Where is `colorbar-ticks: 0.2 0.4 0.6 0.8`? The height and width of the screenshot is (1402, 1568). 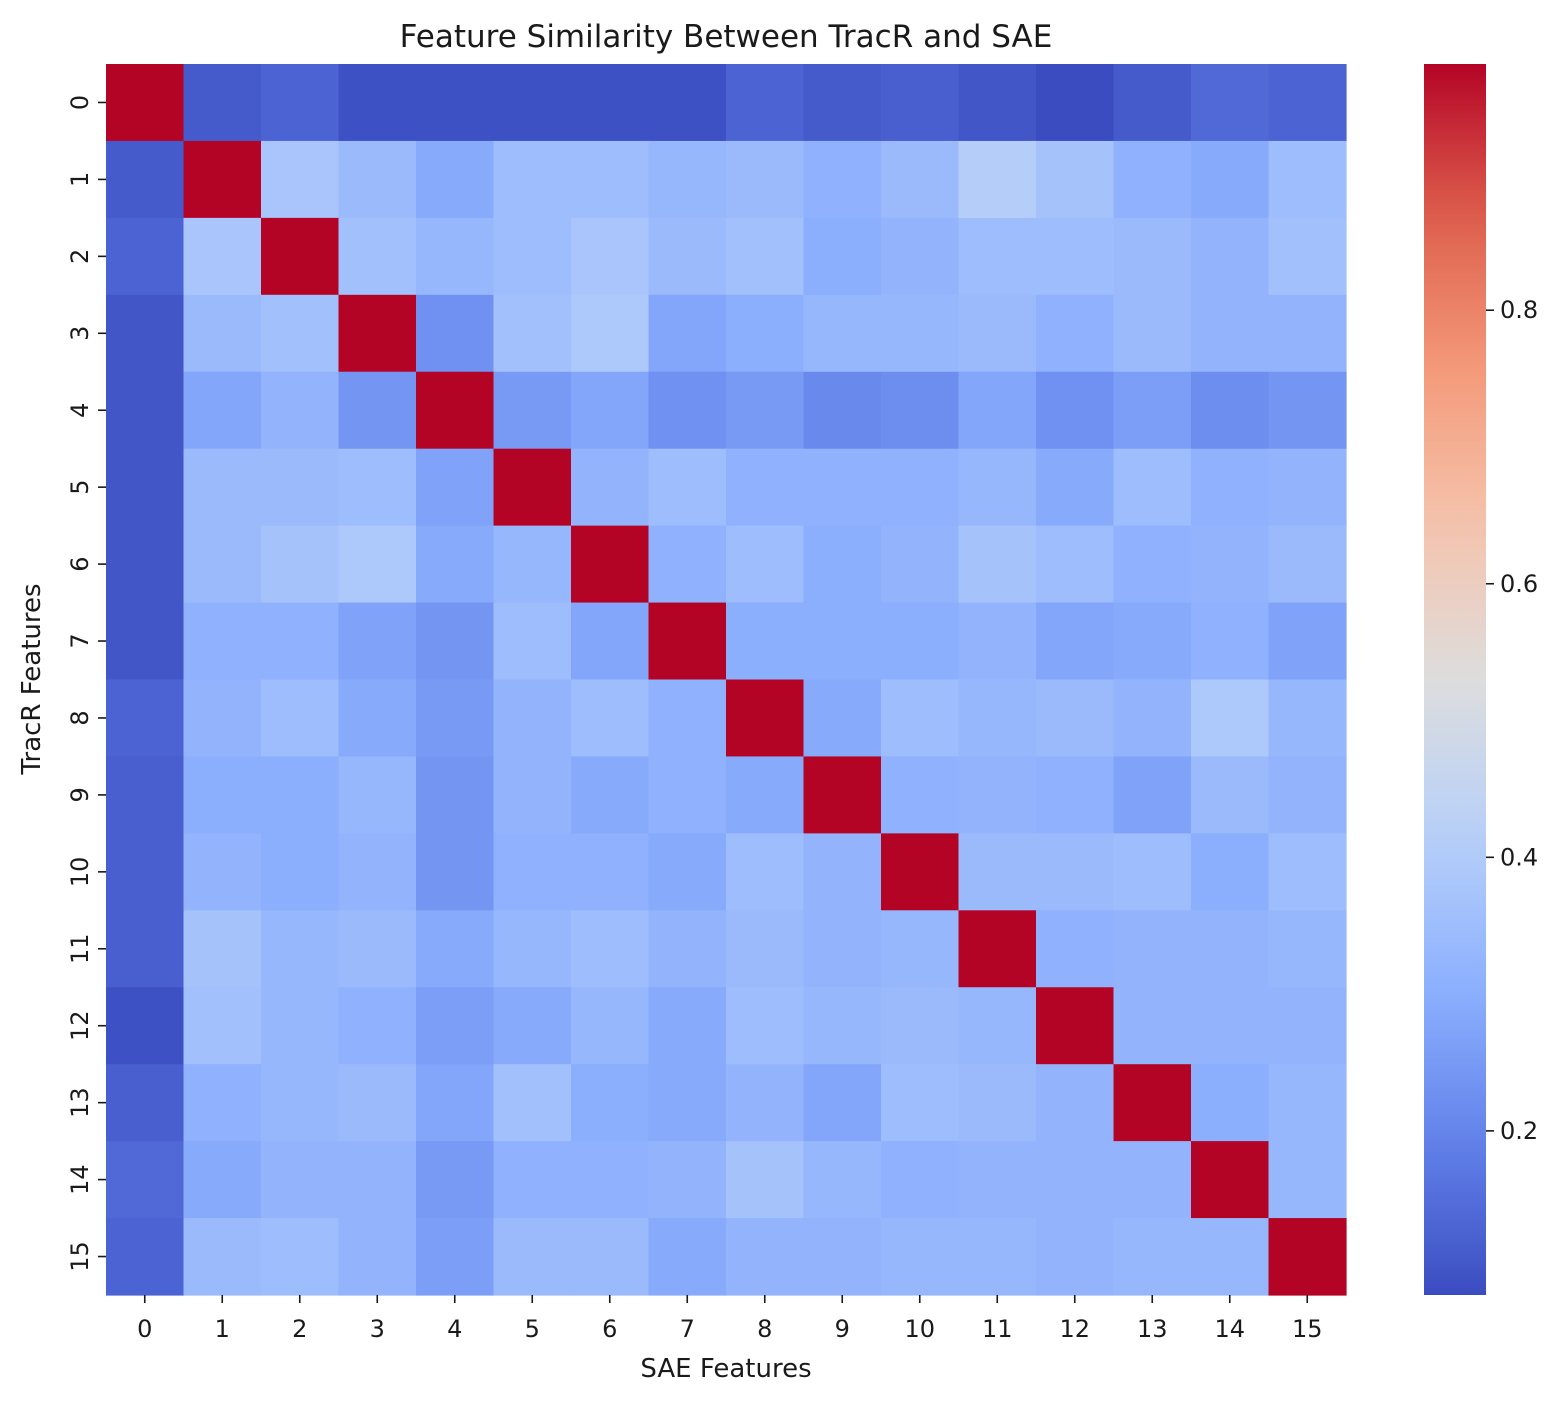
colorbar-ticks: 0.2 0.4 0.6 0.8 is located at coordinates (1512, 720).